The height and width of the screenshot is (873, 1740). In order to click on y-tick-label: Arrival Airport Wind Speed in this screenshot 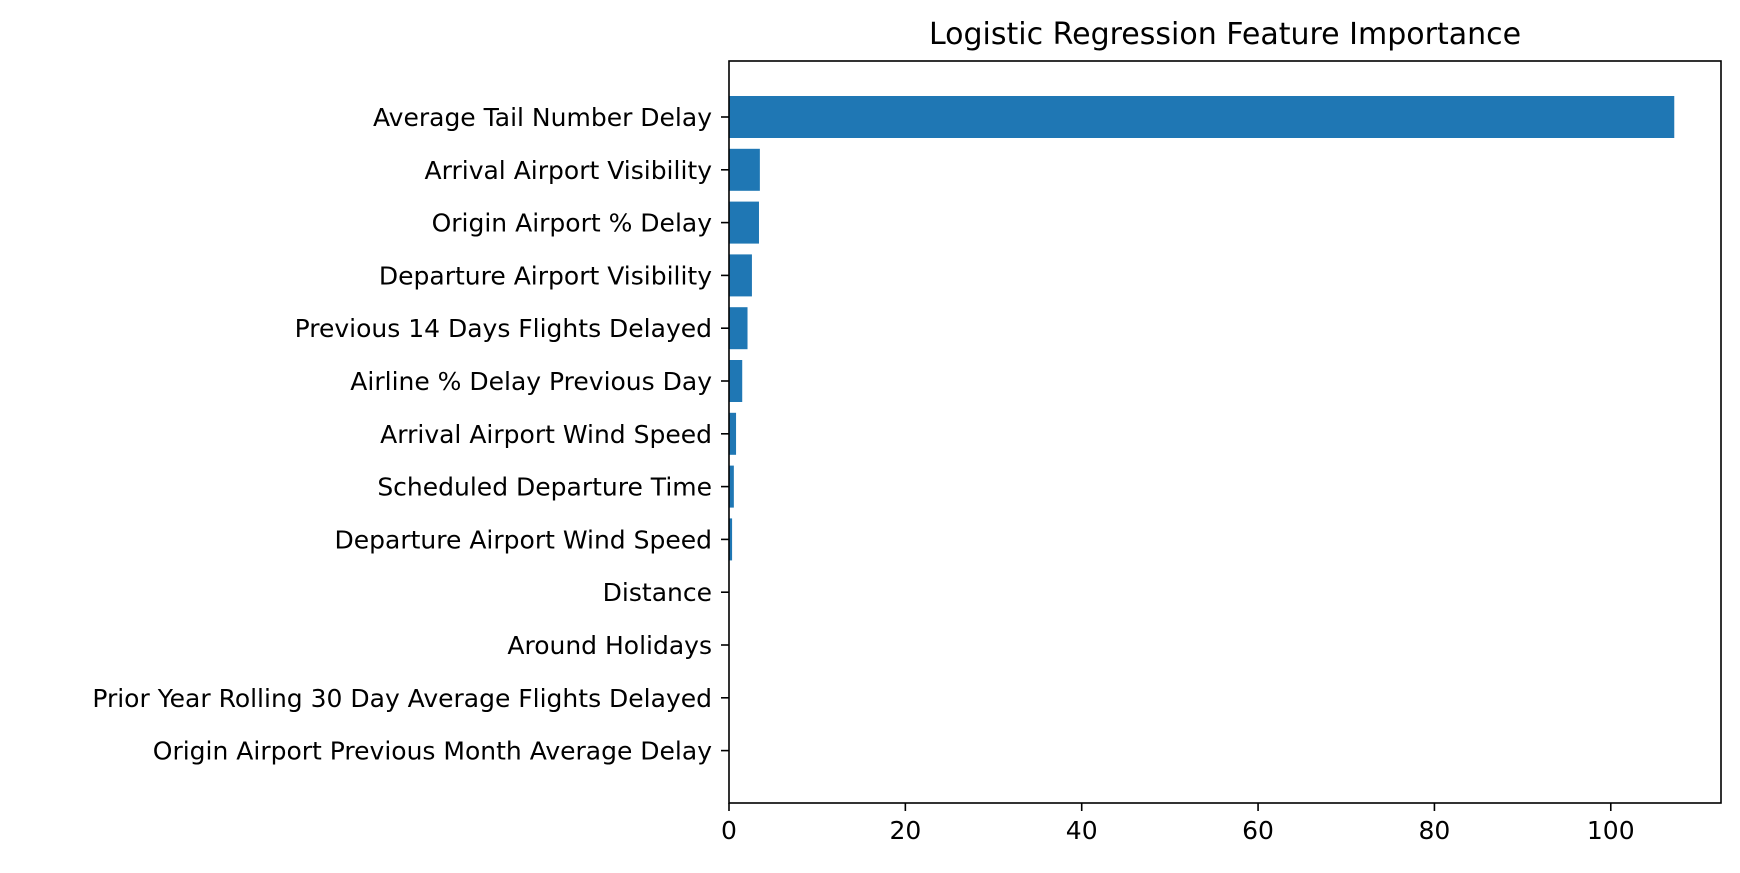, I will do `click(546, 434)`.